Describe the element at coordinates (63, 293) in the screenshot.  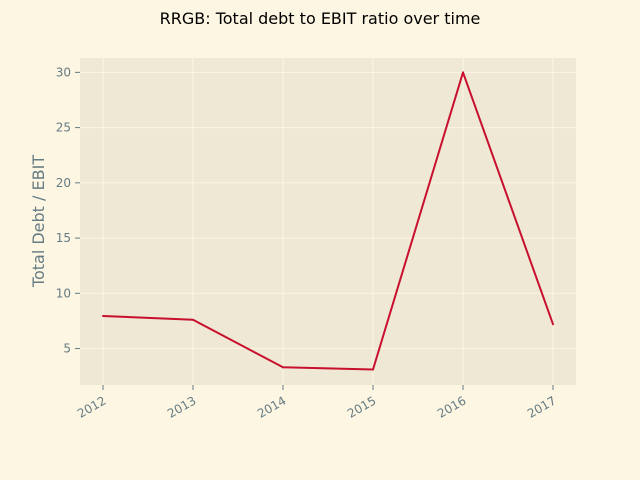
I see `y-tick-label: 10` at that location.